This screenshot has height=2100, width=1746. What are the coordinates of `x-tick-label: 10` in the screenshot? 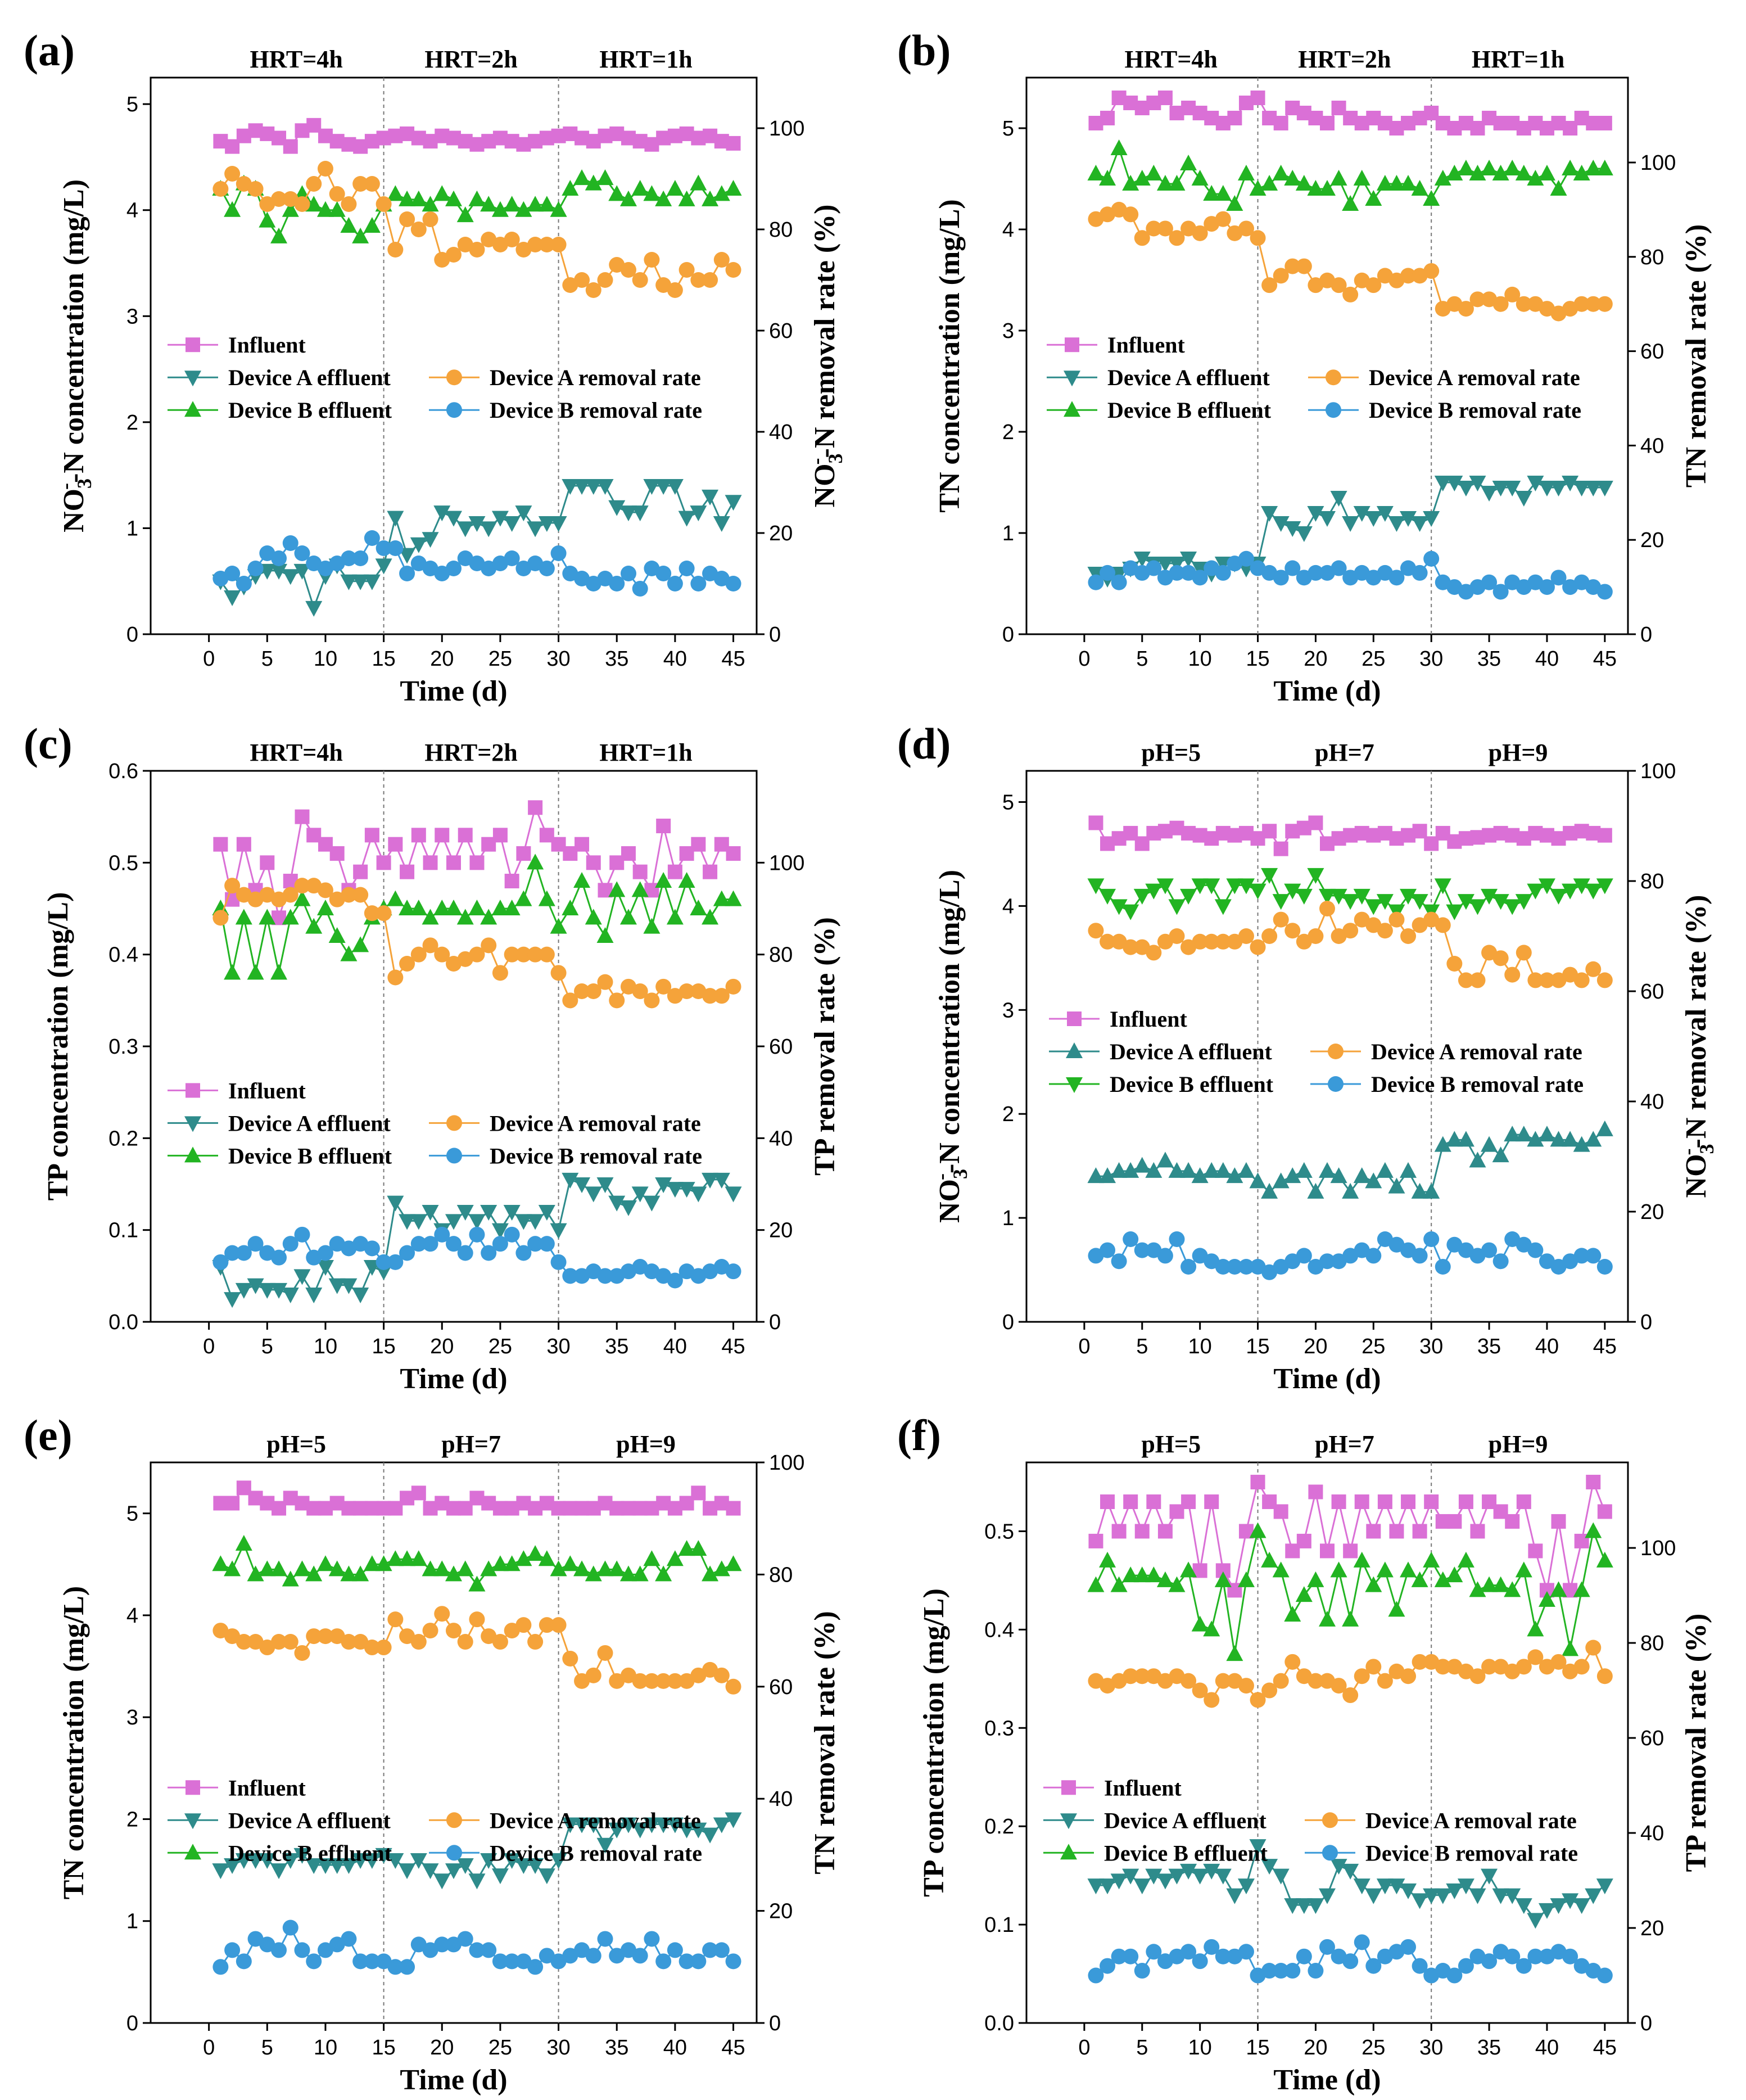 It's located at (1200, 2048).